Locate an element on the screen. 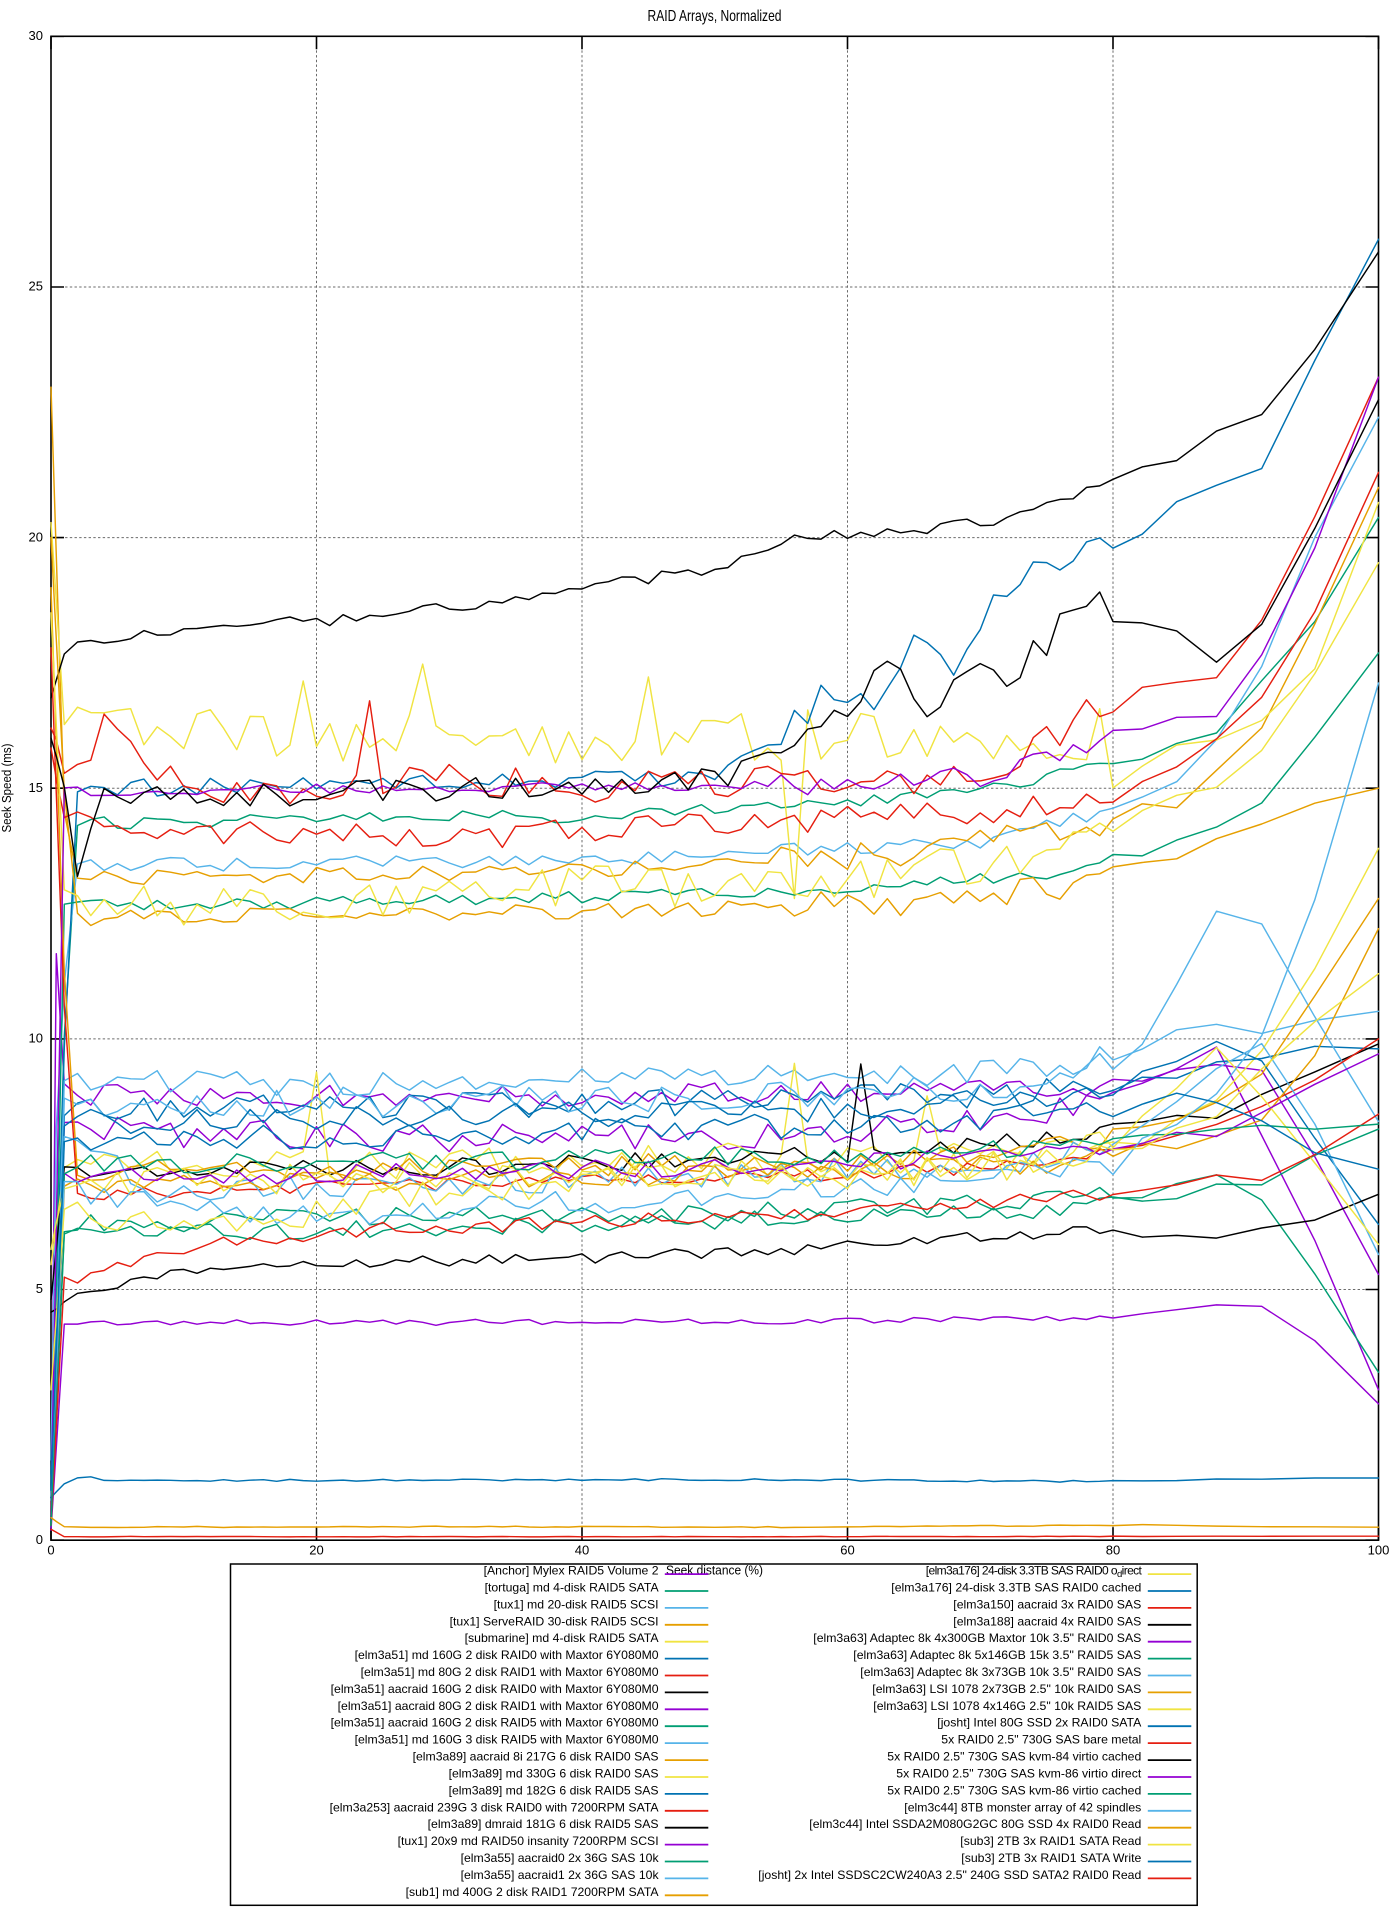  svg-text:[submarine] md 4-disk RAID5 SA: [submarine] md 4-disk RAID5 SATA is located at coordinates (562, 1638).